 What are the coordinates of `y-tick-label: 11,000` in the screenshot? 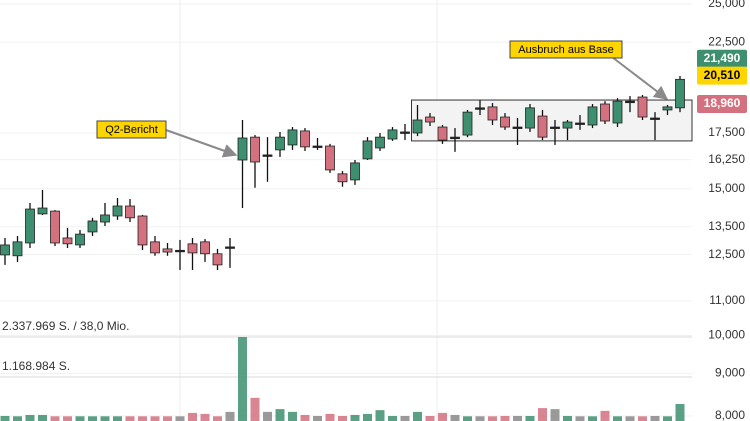 It's located at (727, 300).